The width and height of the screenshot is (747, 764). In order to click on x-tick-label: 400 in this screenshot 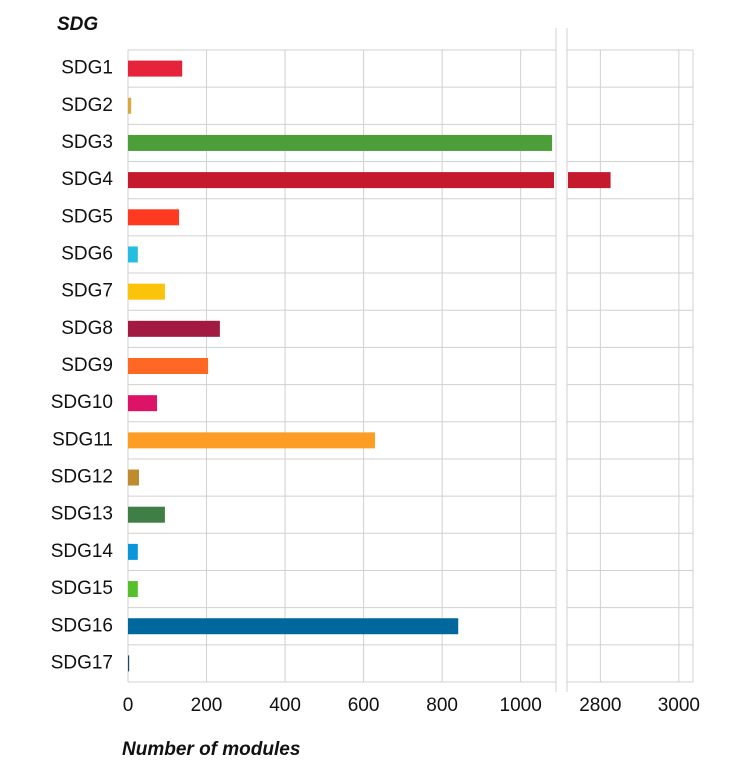, I will do `click(285, 705)`.